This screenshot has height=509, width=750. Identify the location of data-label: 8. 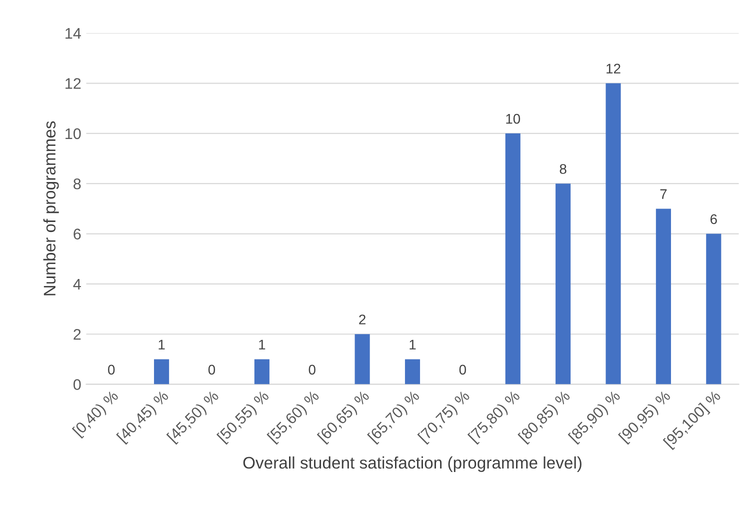
(563, 169).